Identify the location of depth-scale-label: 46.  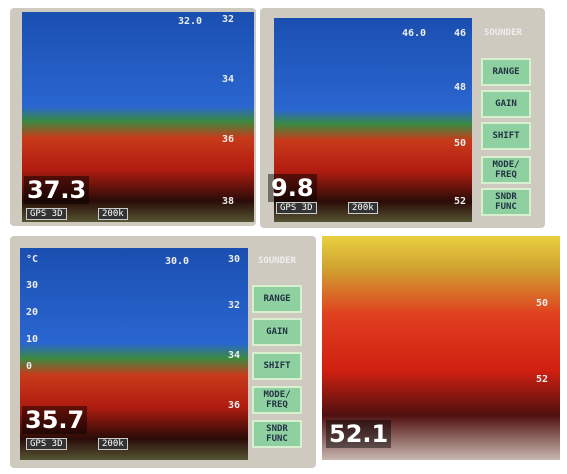
(460, 33).